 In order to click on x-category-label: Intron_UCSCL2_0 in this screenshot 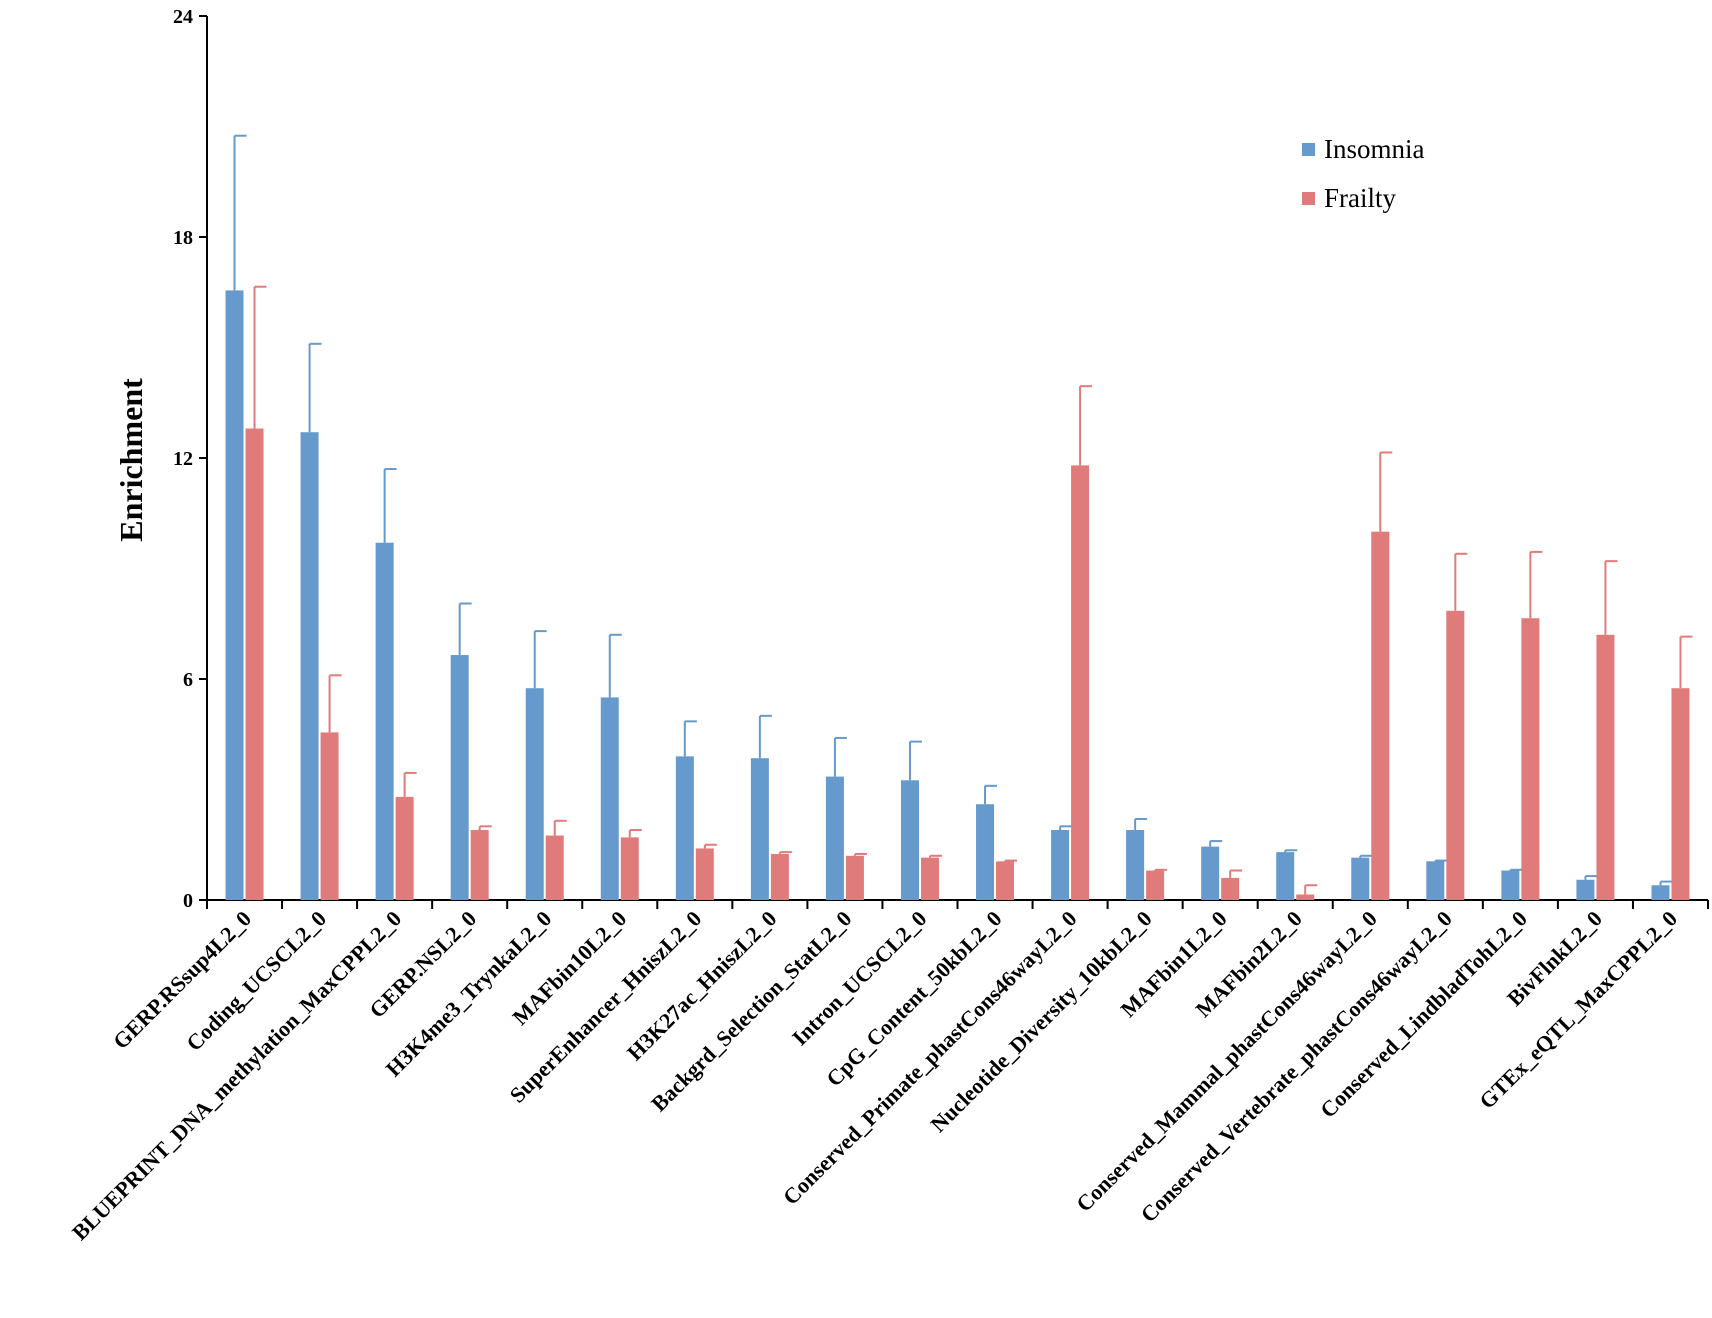, I will do `click(859, 978)`.